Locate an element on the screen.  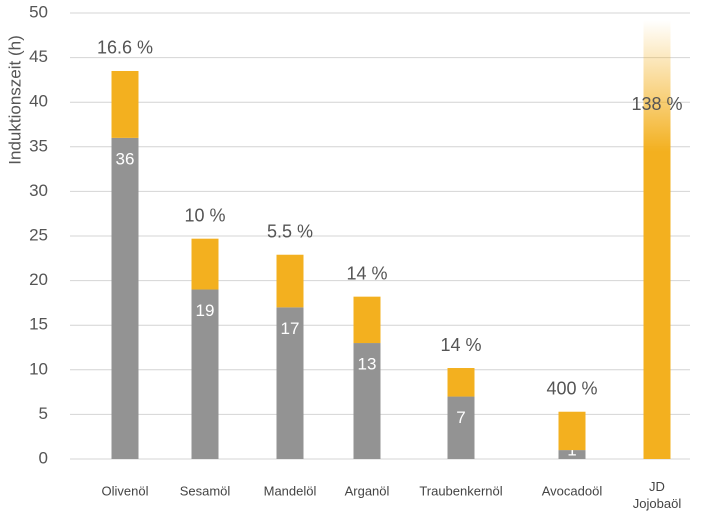
x-tick-label-line: Jojobaöl is located at coordinates (657, 503).